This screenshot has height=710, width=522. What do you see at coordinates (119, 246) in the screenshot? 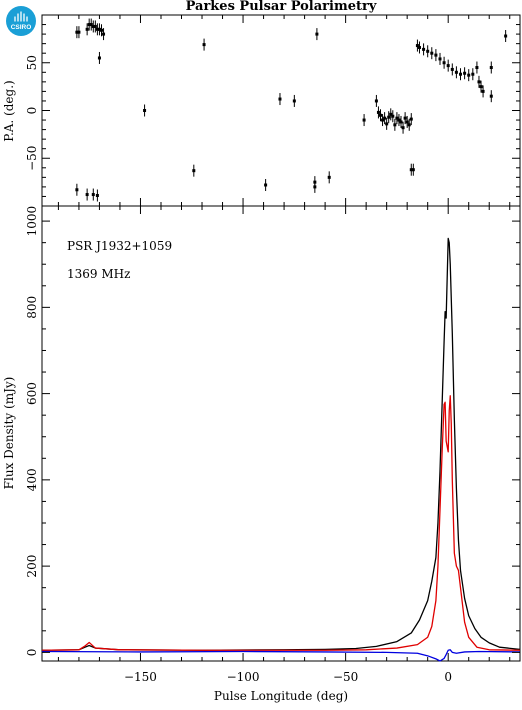
I see `pulsar-name-annotation: PSR J1932+1059` at bounding box center [119, 246].